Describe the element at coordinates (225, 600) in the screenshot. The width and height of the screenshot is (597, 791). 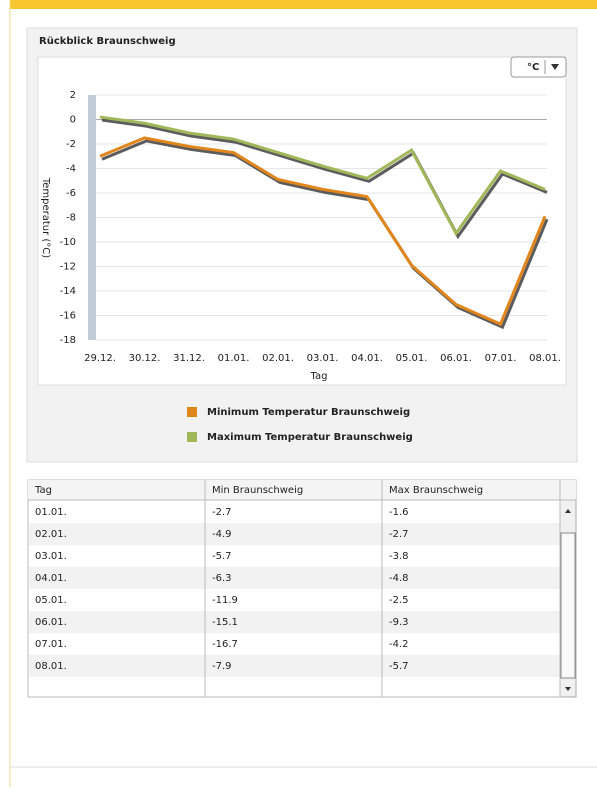
I see `table-cell: -11.9` at that location.